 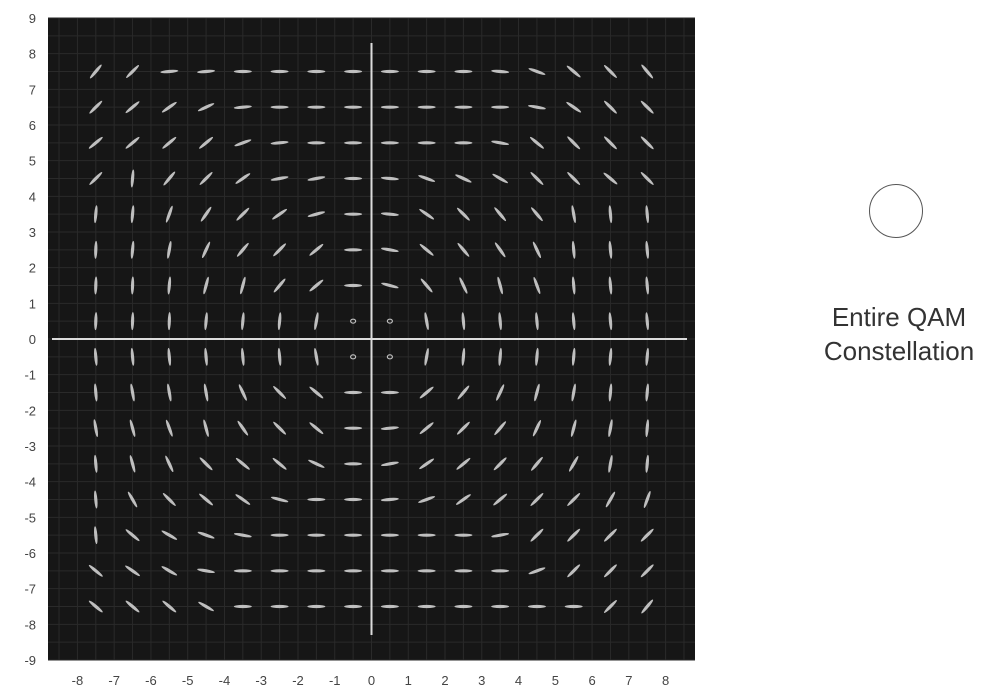 What do you see at coordinates (408, 680) in the screenshot?
I see `x-tick-label: 1` at bounding box center [408, 680].